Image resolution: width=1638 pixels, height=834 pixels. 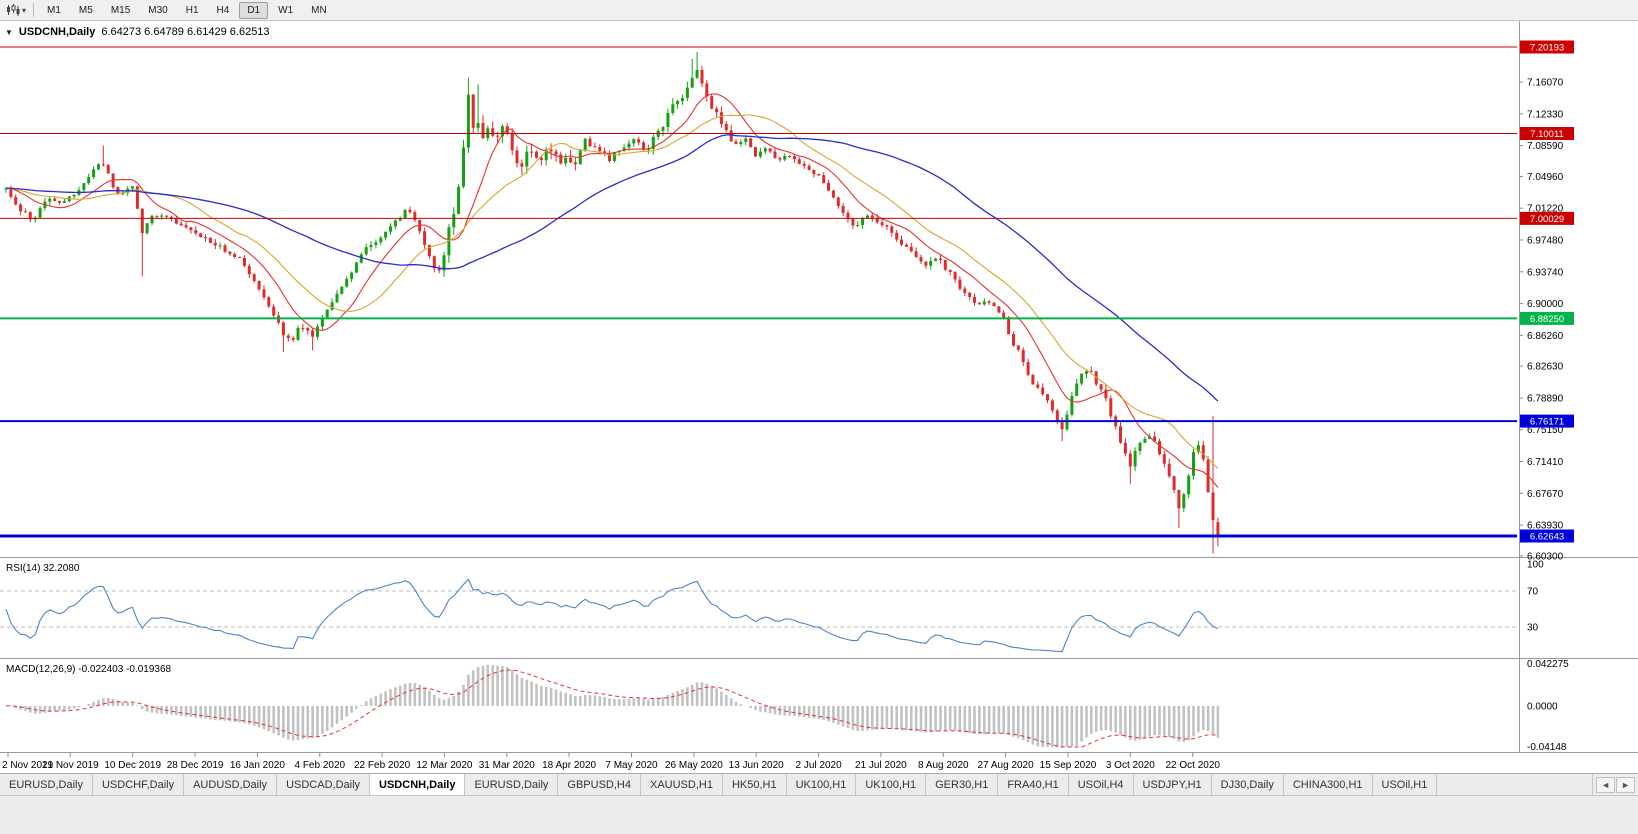 I want to click on svg-text: 6.88250, so click(x=1547, y=319).